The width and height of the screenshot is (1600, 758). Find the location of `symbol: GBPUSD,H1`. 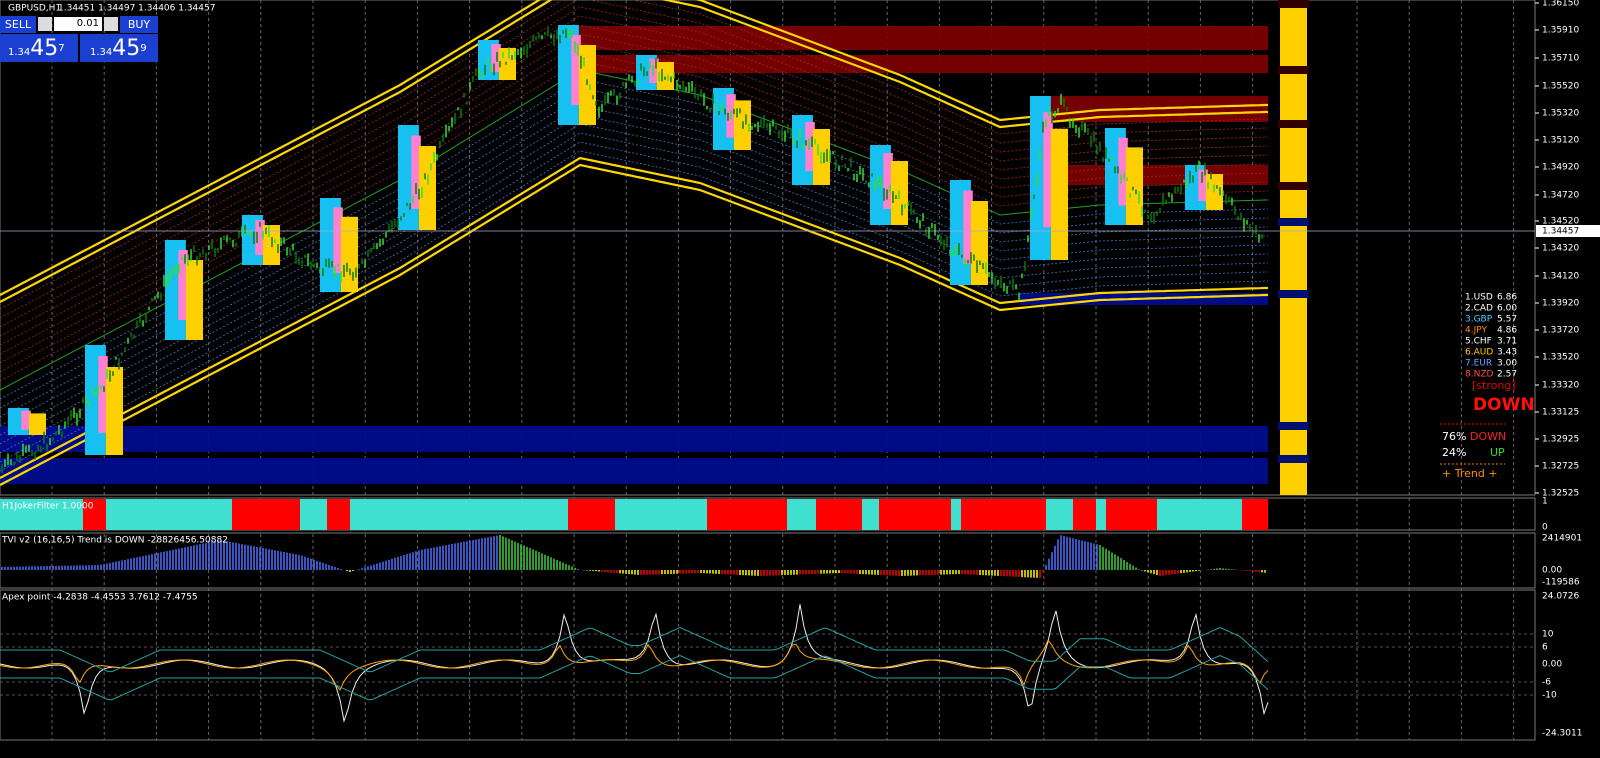

symbol: GBPUSD,H1 is located at coordinates (34, 9).